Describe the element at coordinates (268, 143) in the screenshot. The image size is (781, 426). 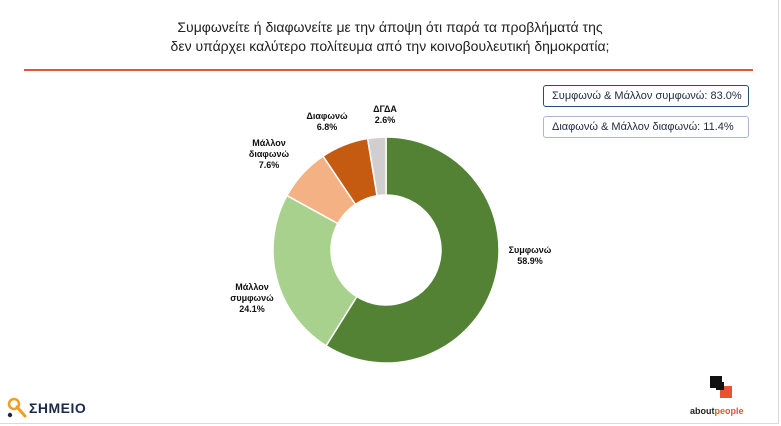
I see `slice-label-2-line-0: Μάλλον` at that location.